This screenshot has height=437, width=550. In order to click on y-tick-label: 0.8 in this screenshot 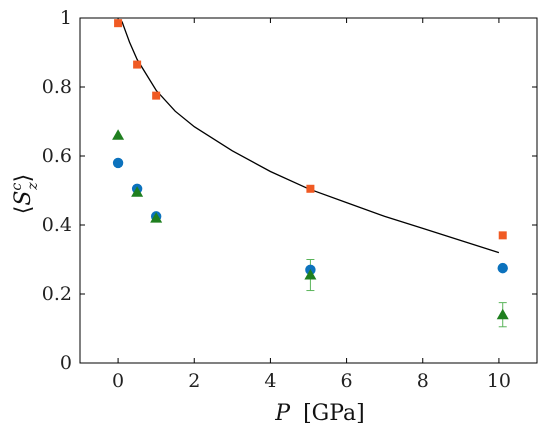, I will do `click(57, 87)`.